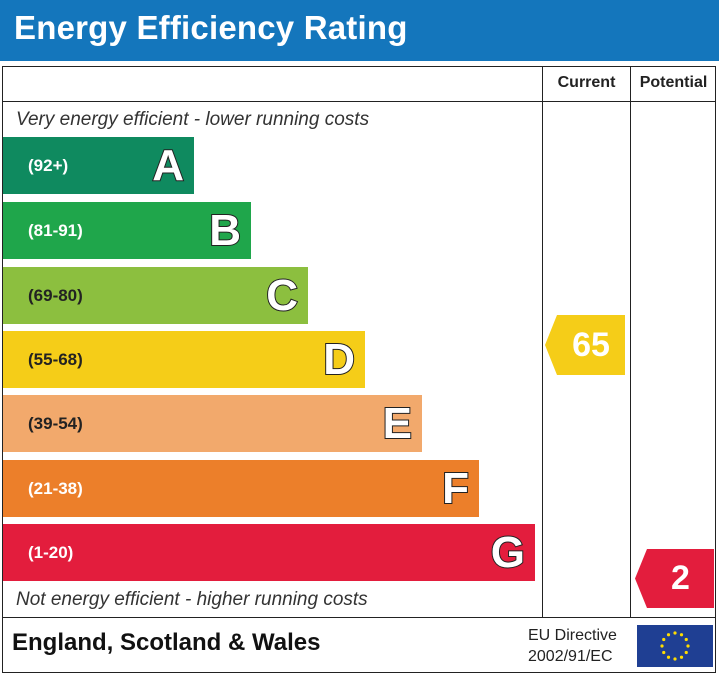 The height and width of the screenshot is (675, 719). Describe the element at coordinates (630, 342) in the screenshot. I see `column-divider-potential` at that location.